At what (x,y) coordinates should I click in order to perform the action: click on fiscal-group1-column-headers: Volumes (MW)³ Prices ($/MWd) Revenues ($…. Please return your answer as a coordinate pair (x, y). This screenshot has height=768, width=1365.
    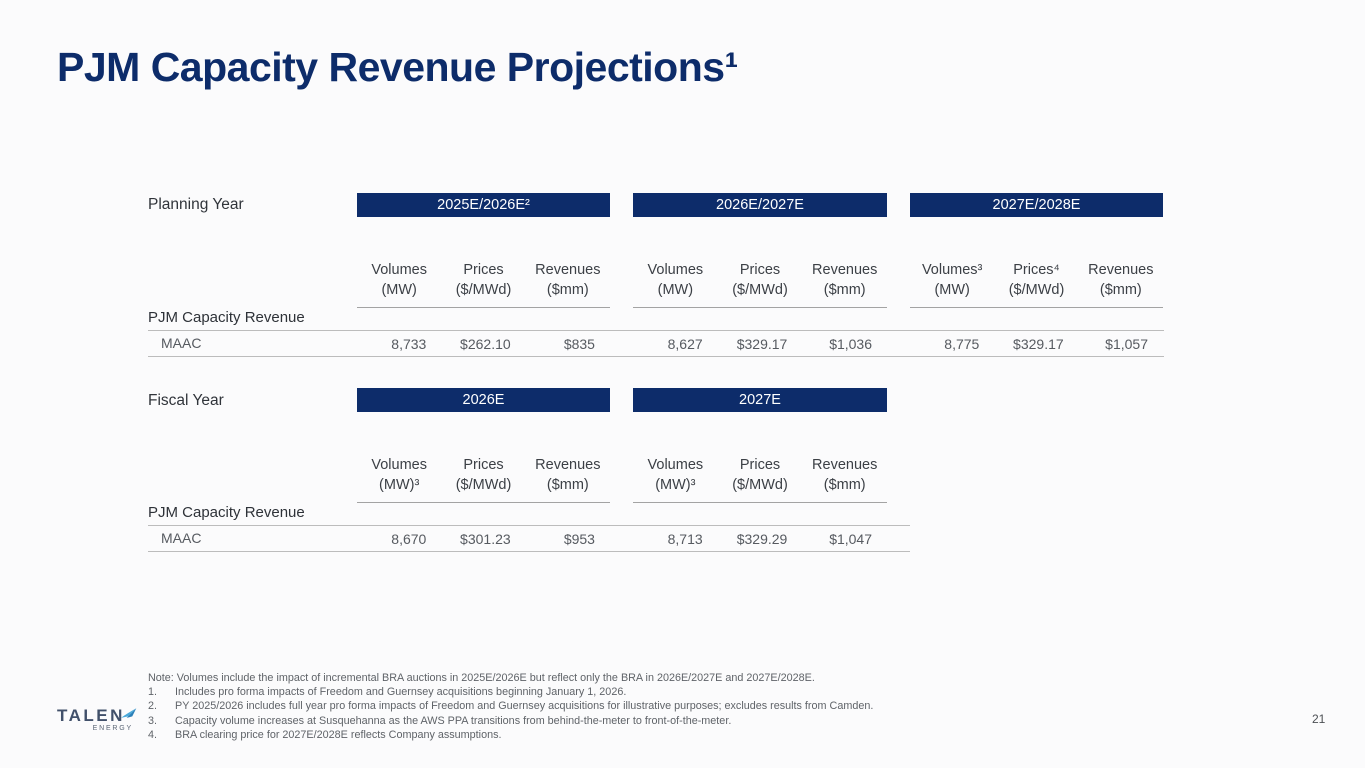
    Looking at the image, I should click on (483, 480).